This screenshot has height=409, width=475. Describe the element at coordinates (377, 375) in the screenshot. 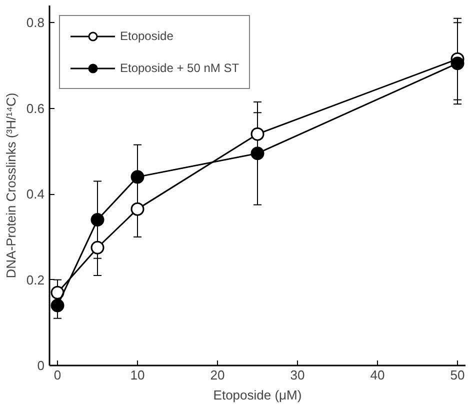

I see `x-tick-label: 40` at that location.